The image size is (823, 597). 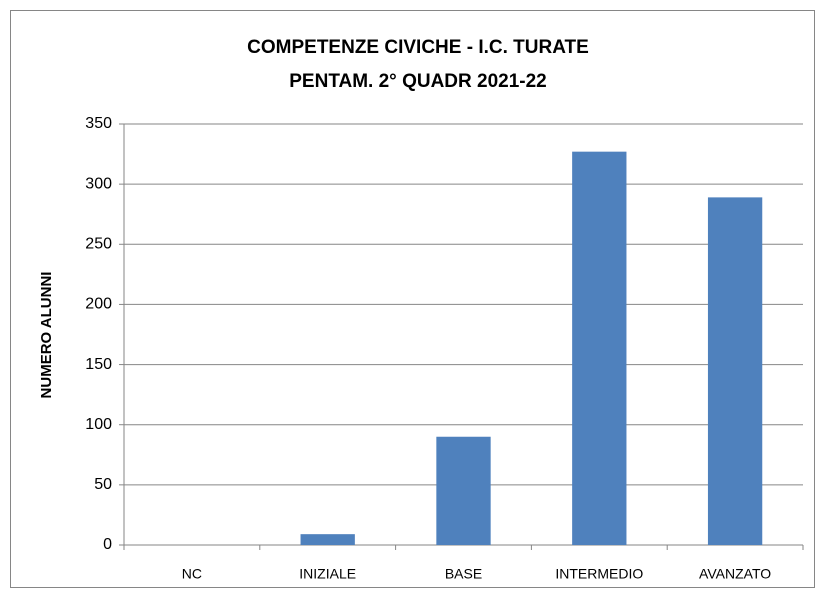 I want to click on y-tick-label: 200, so click(x=98, y=304).